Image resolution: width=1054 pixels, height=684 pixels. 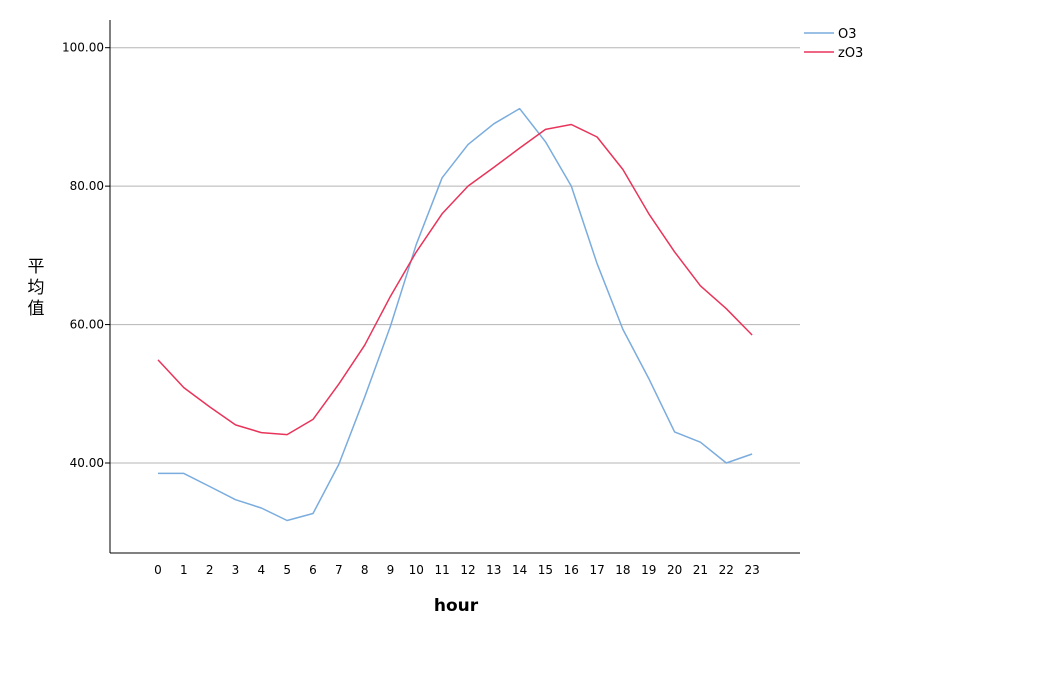 I want to click on x-tick-label: 22, so click(x=726, y=570).